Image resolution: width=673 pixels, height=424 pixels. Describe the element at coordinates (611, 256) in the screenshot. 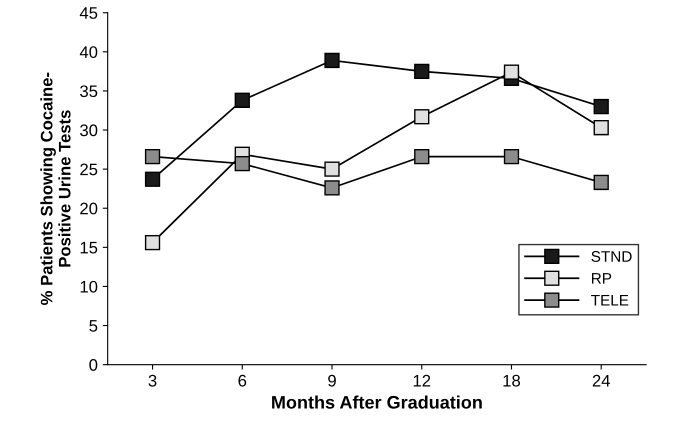

I see `legend-label: STND` at that location.